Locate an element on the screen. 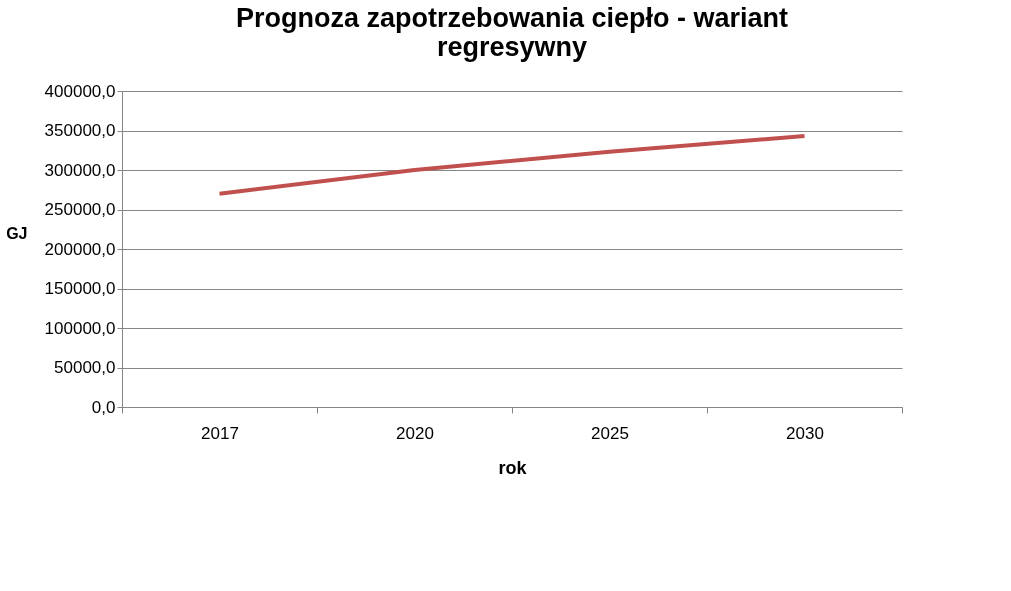 The height and width of the screenshot is (591, 1011). line-series is located at coordinates (512, 165).